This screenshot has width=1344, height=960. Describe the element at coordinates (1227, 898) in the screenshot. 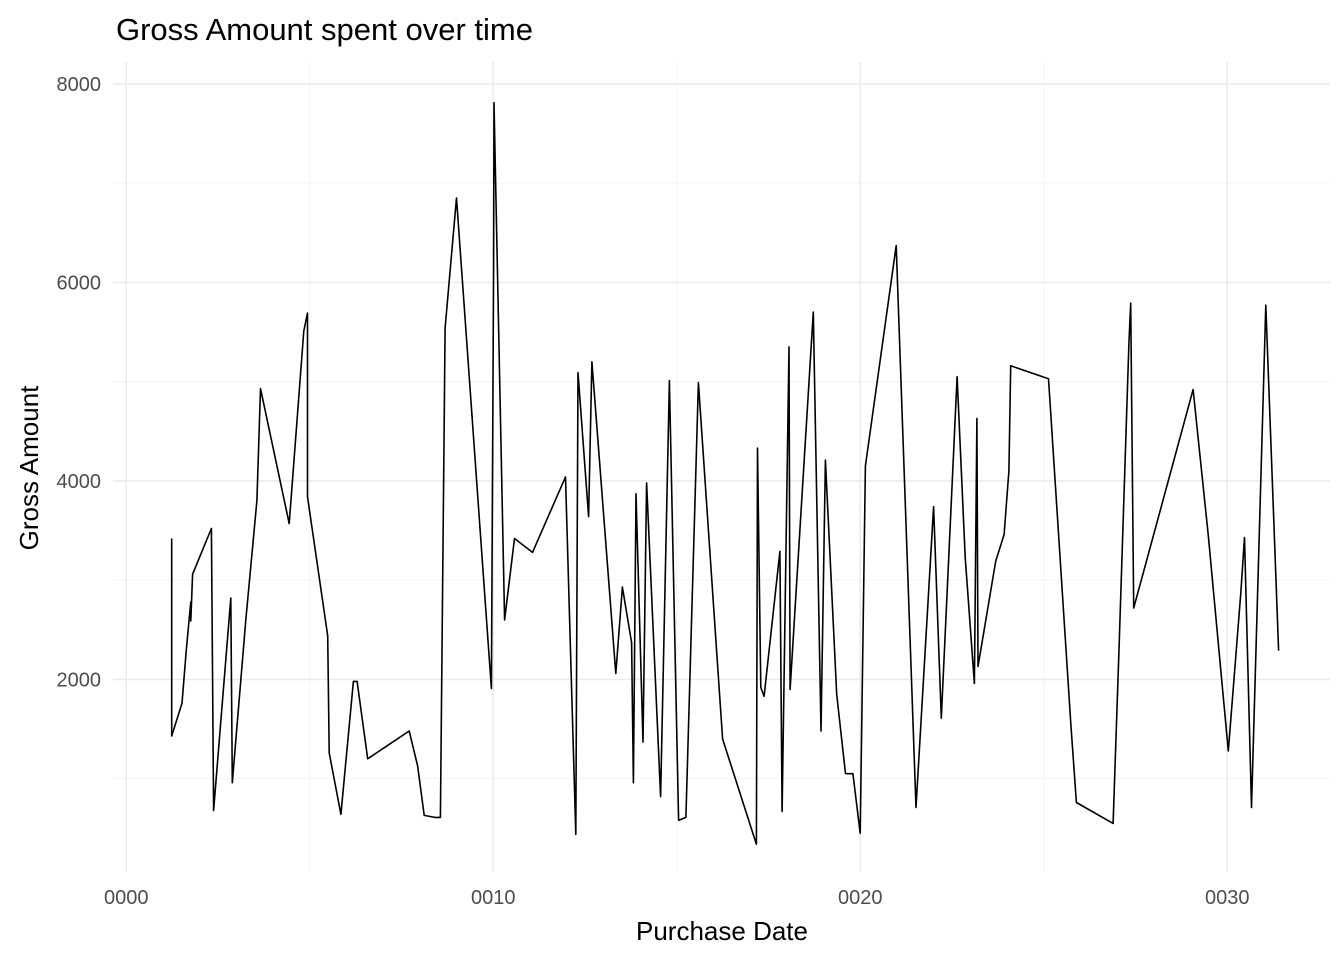

I see `x-tick-label: 0030` at that location.